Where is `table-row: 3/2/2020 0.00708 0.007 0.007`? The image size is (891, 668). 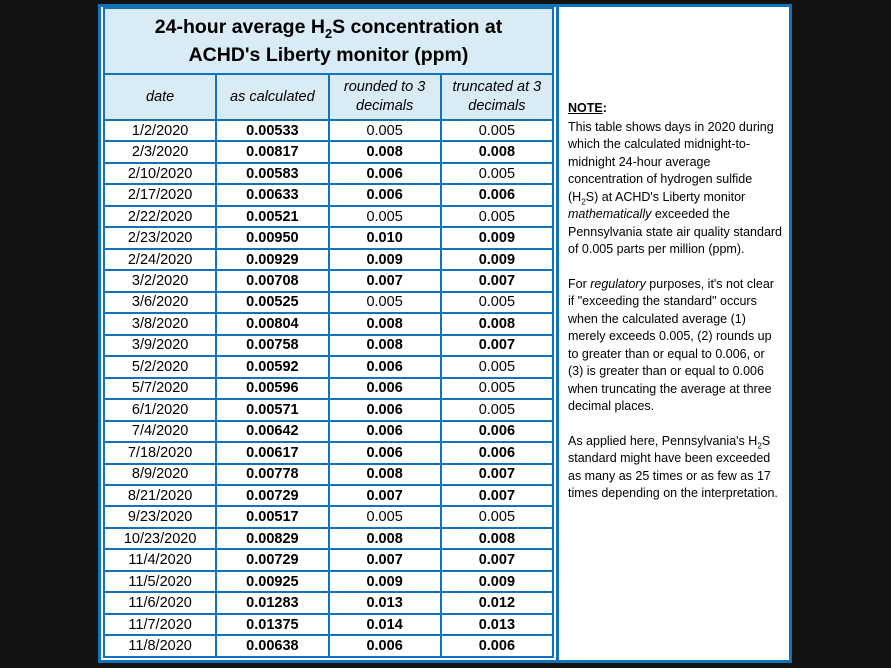
table-row: 3/2/2020 0.00708 0.007 0.007 is located at coordinates (328, 281).